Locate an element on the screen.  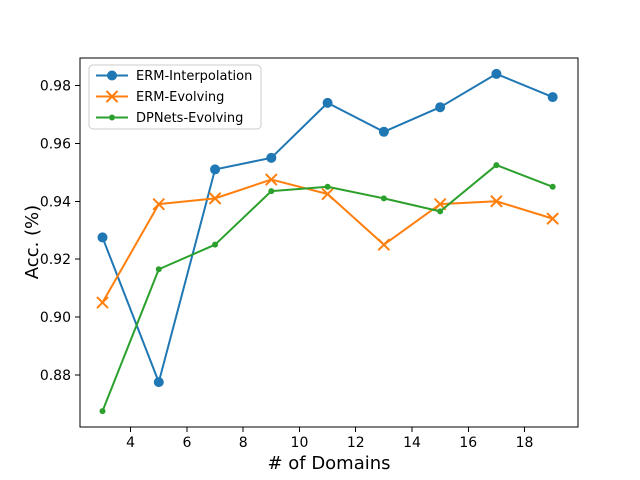
x-tick-label: 18 is located at coordinates (525, 443).